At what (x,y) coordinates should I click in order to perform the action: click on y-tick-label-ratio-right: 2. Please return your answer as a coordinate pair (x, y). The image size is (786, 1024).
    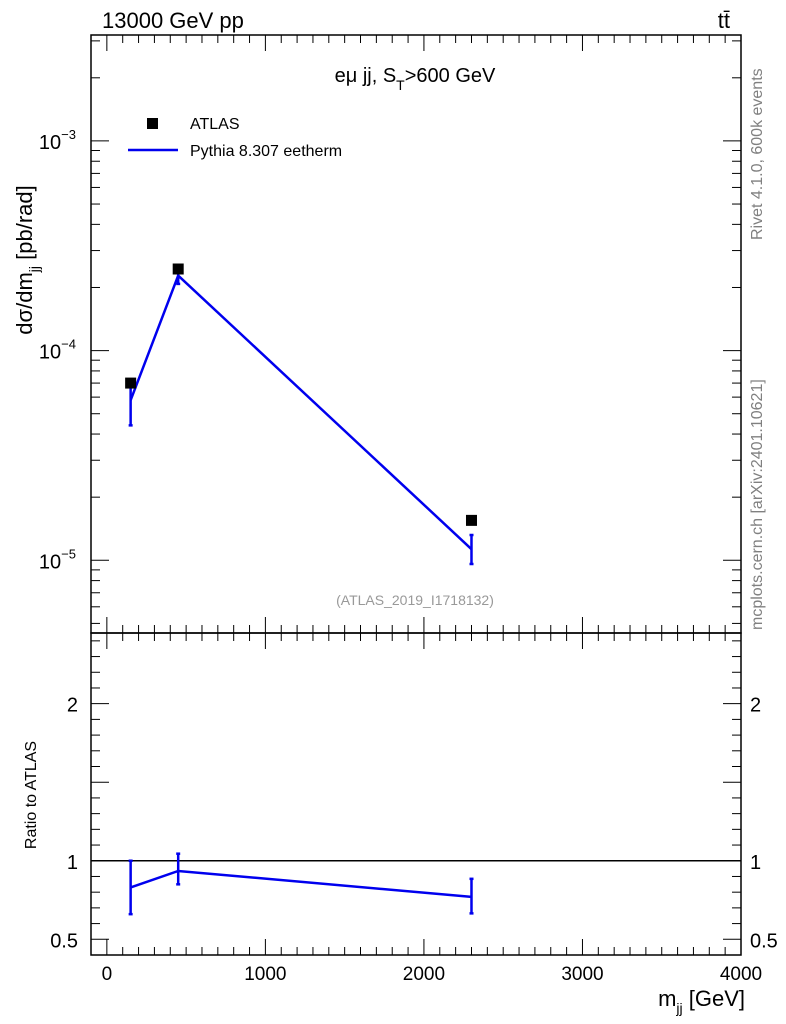
    Looking at the image, I should click on (755, 706).